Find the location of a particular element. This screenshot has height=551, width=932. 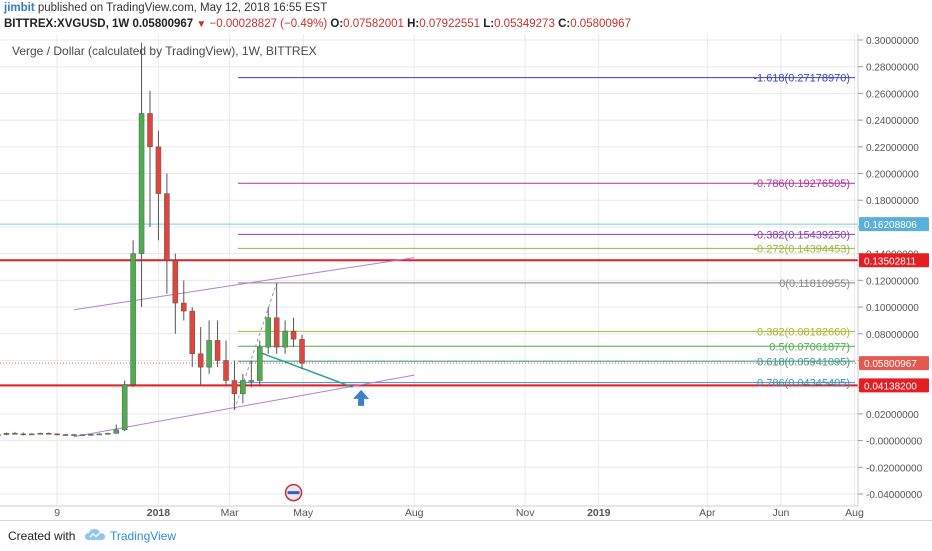

open-value: 0.07582001 is located at coordinates (373, 24).